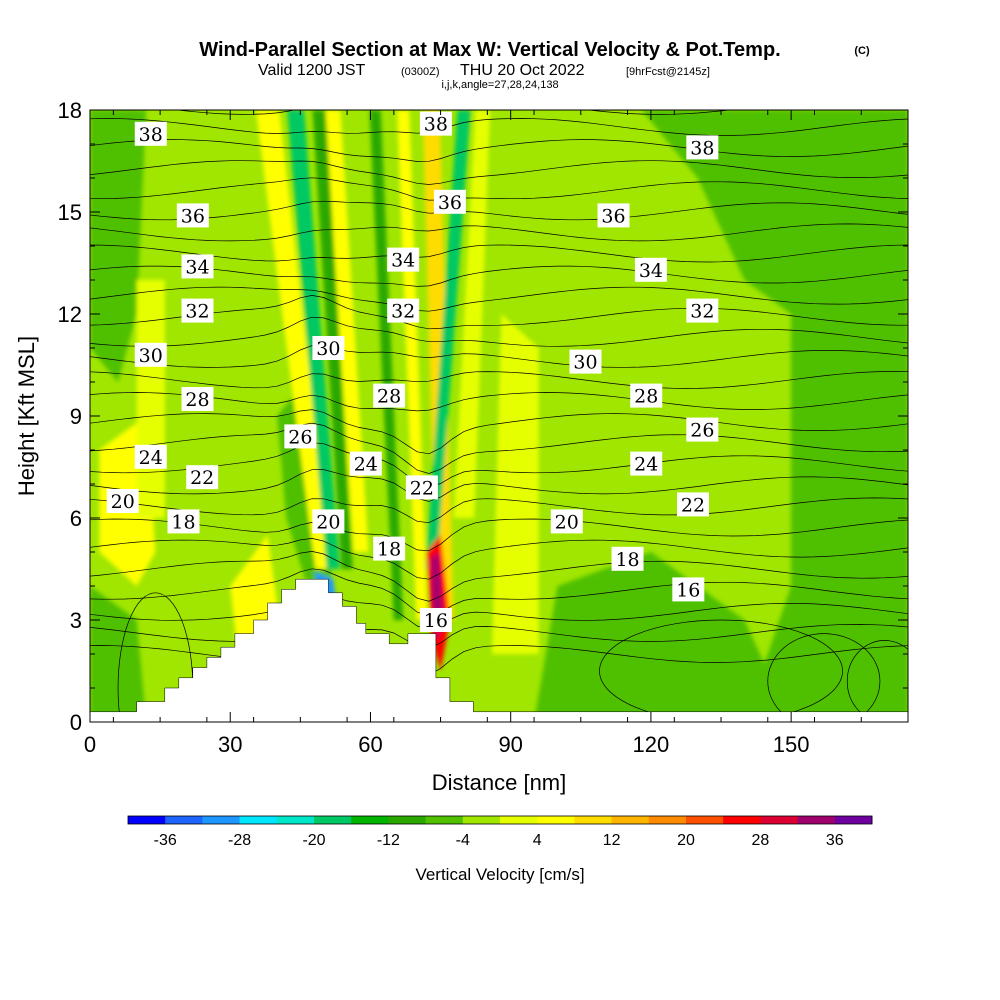 The image size is (1000, 1000). I want to click on y-axis-label: Height [Kft MSL], so click(26, 416).